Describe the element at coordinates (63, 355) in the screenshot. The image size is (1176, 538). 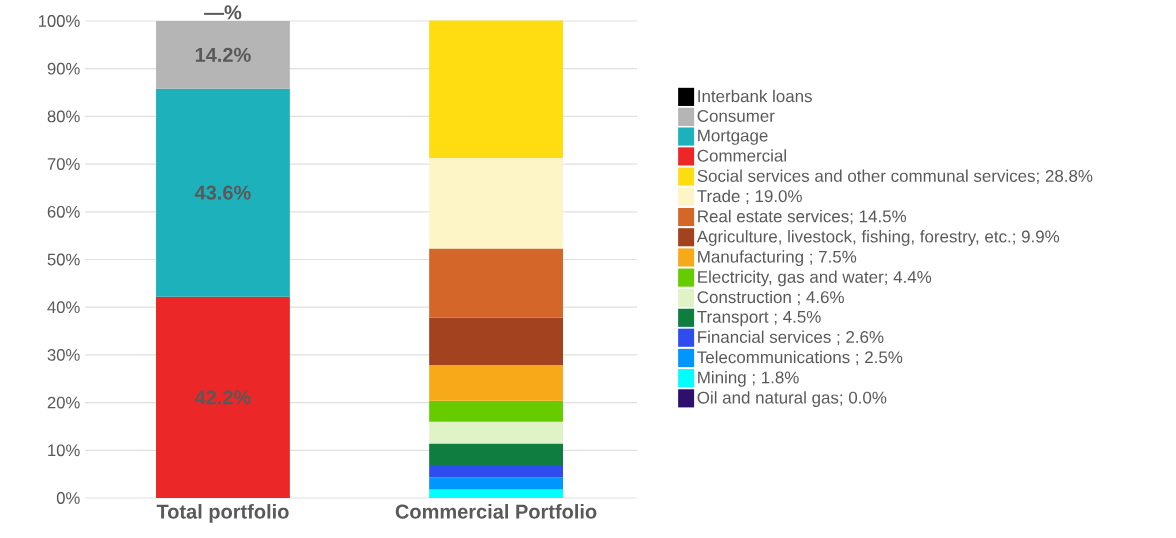
I see `y-tick-label: 30%` at that location.